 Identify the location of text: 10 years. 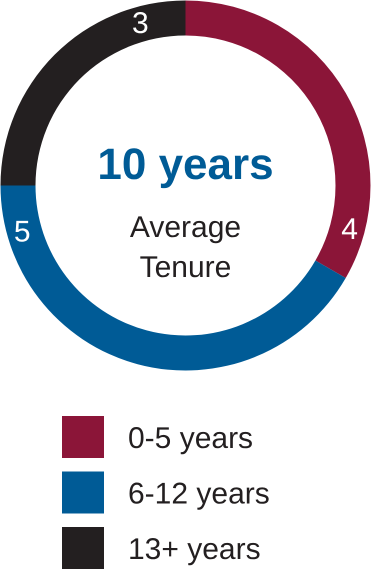
(185, 164).